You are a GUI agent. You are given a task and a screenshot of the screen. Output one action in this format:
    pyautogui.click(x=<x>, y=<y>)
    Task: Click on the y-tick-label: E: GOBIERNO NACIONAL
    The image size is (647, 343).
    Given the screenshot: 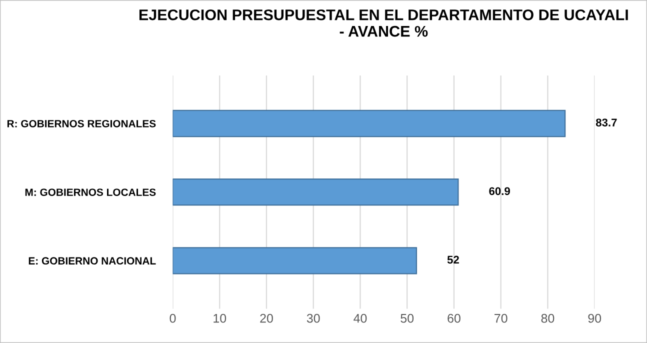 What is the action you would take?
    pyautogui.click(x=92, y=261)
    